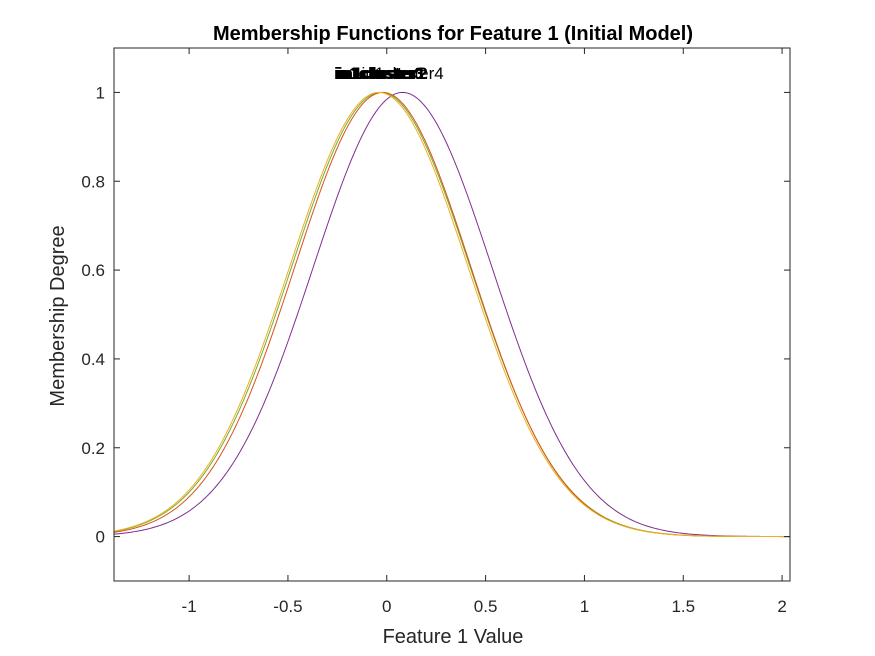 This screenshot has width=875, height=656. I want to click on x-tick-label: 0, so click(386, 606).